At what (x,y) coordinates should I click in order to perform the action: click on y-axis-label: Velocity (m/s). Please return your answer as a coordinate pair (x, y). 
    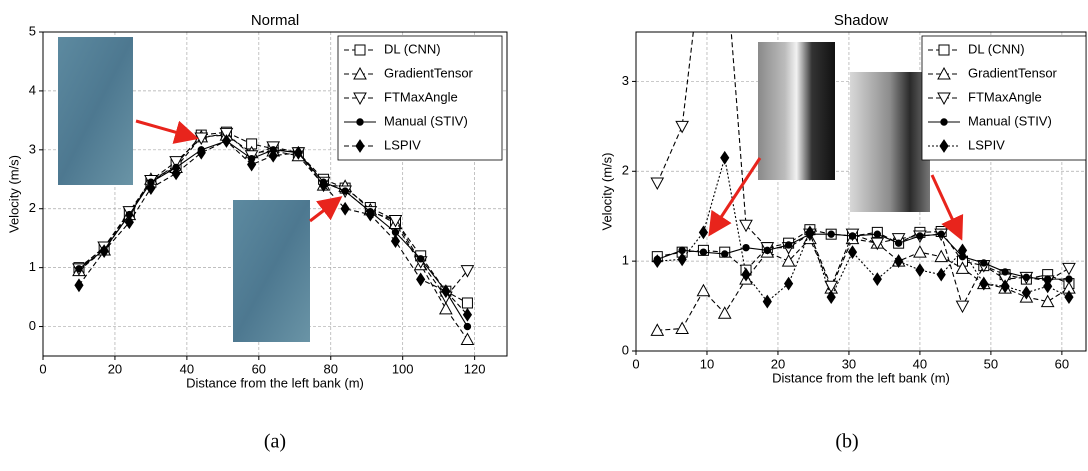
    Looking at the image, I should click on (13, 194).